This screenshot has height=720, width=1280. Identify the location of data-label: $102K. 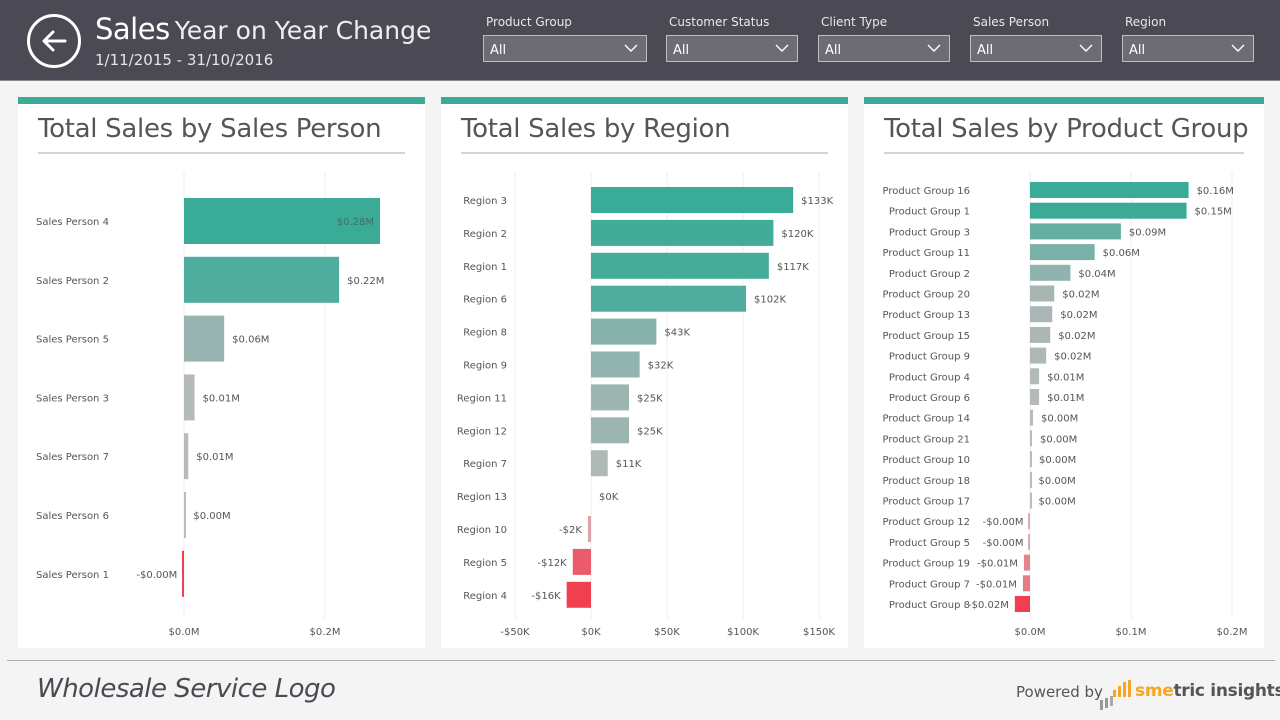
(770, 300).